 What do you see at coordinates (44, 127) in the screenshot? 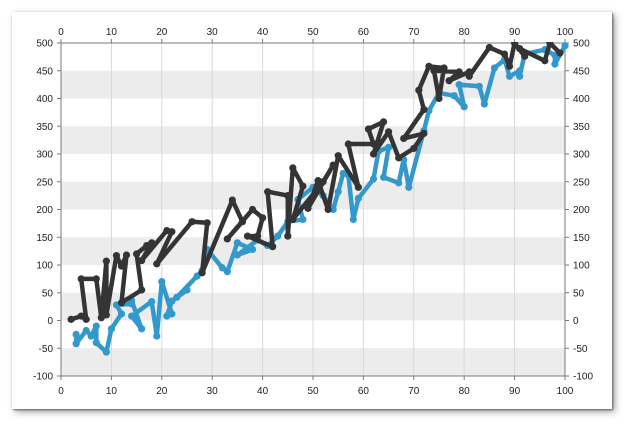
I see `y-tick-label-left: 350` at bounding box center [44, 127].